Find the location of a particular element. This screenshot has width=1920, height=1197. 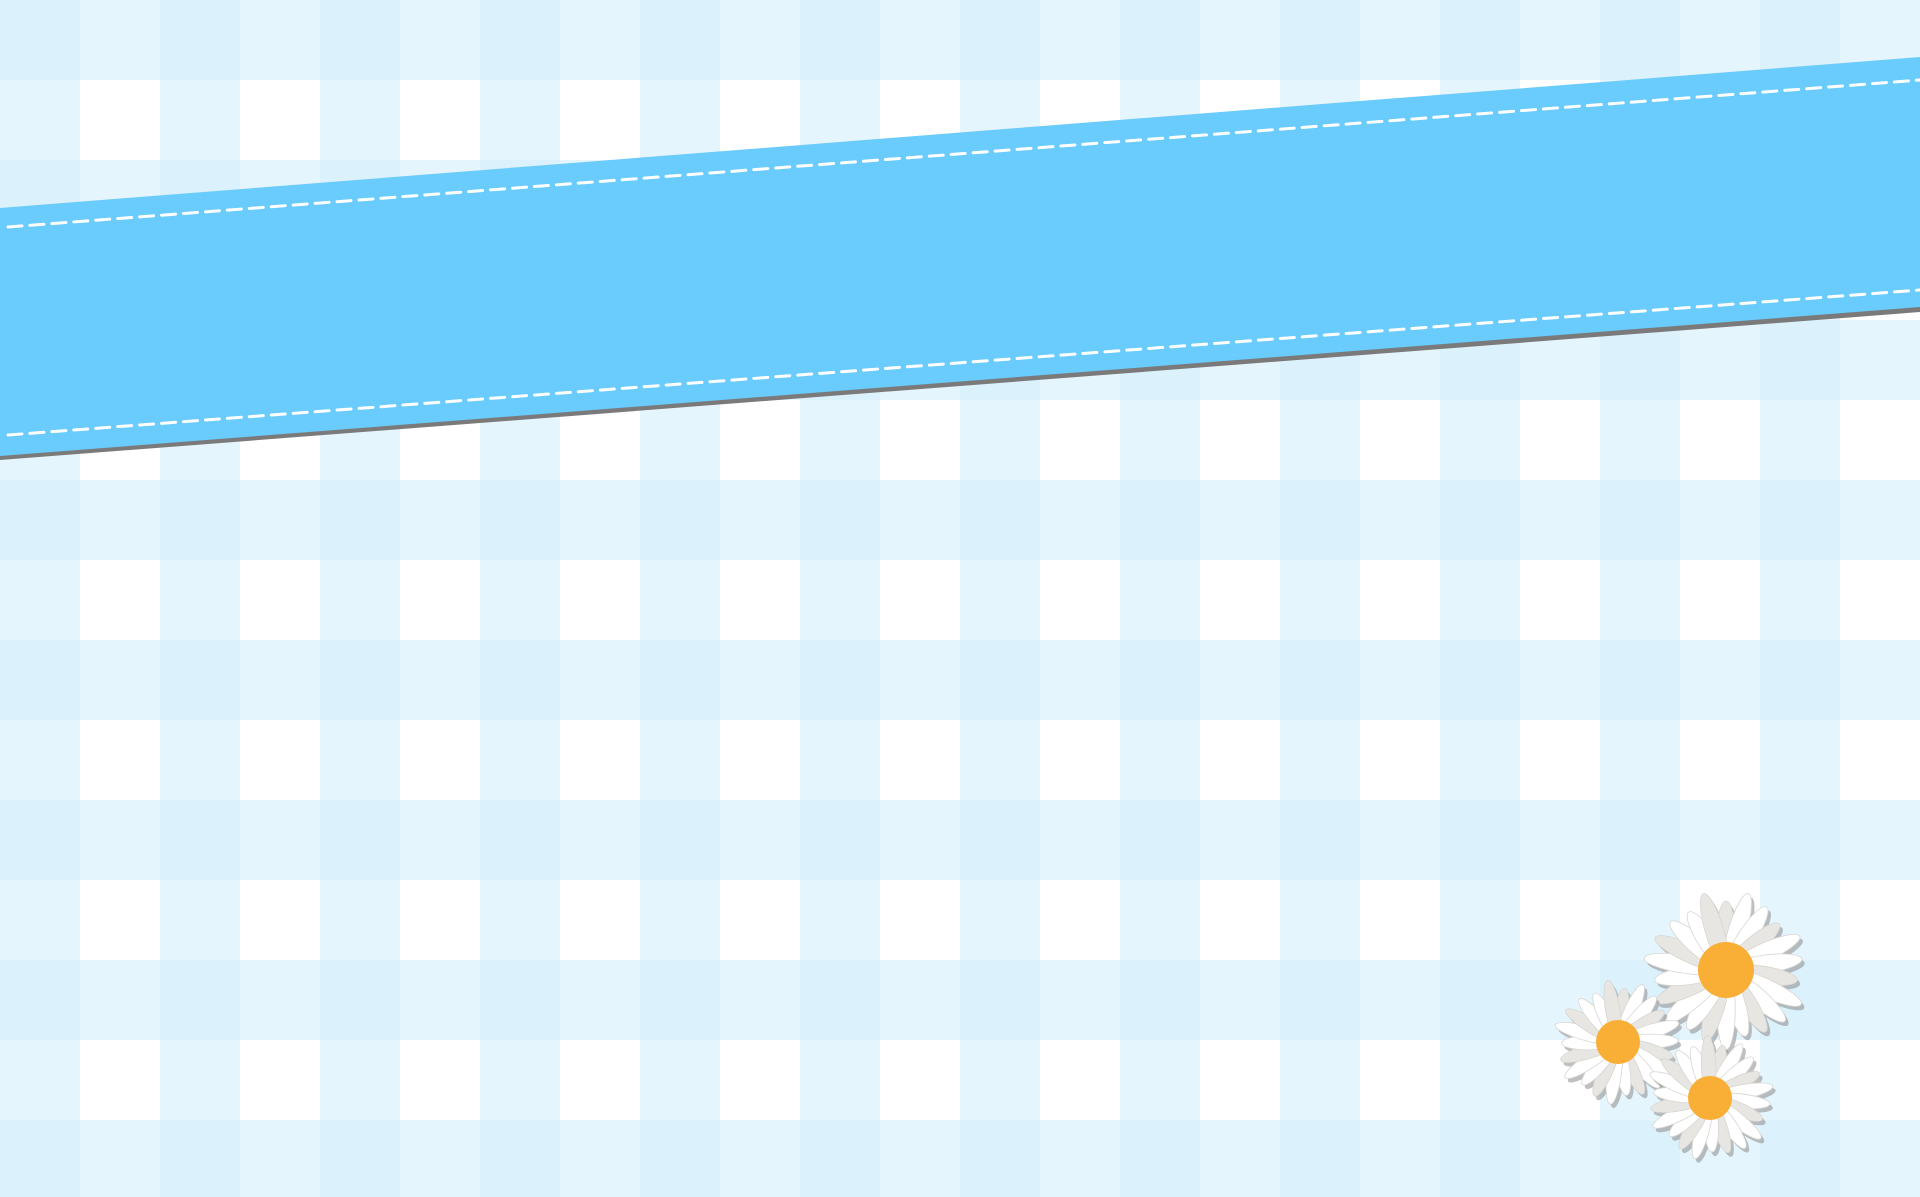

banner-stitch-bottom is located at coordinates (963, 362).